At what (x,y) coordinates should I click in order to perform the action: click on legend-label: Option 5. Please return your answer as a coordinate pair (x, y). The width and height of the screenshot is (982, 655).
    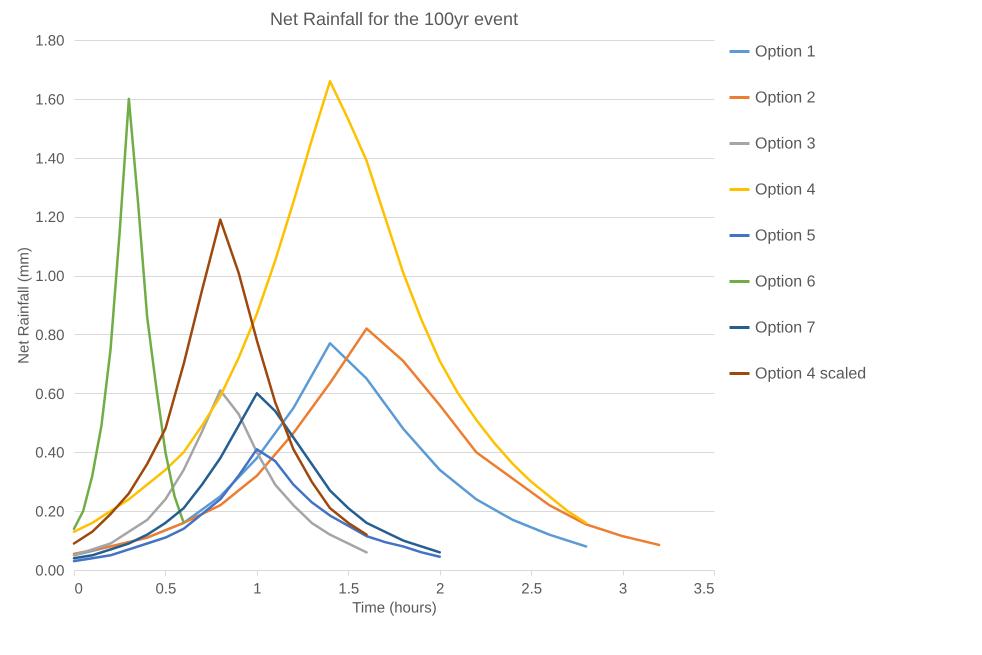
    Looking at the image, I should click on (785, 236).